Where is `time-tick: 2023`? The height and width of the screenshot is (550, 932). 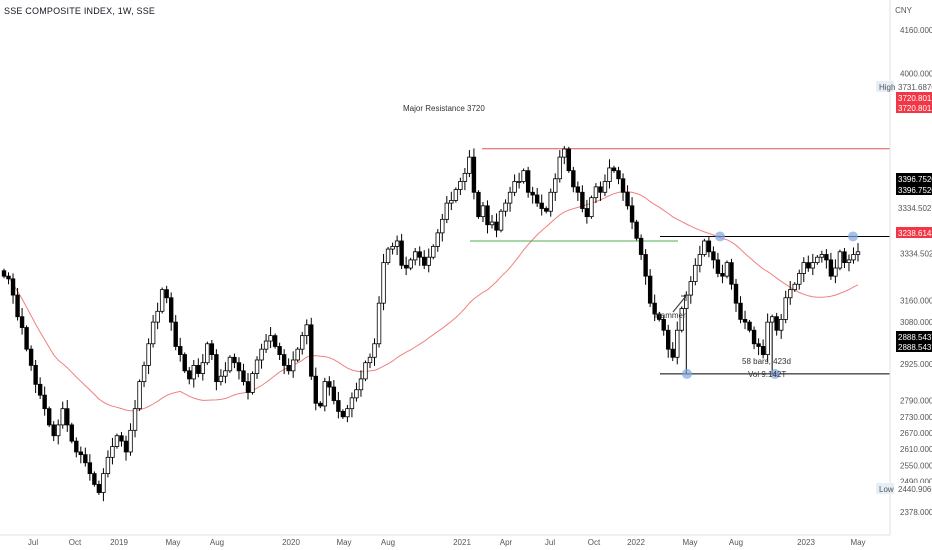
time-tick: 2023 is located at coordinates (806, 542).